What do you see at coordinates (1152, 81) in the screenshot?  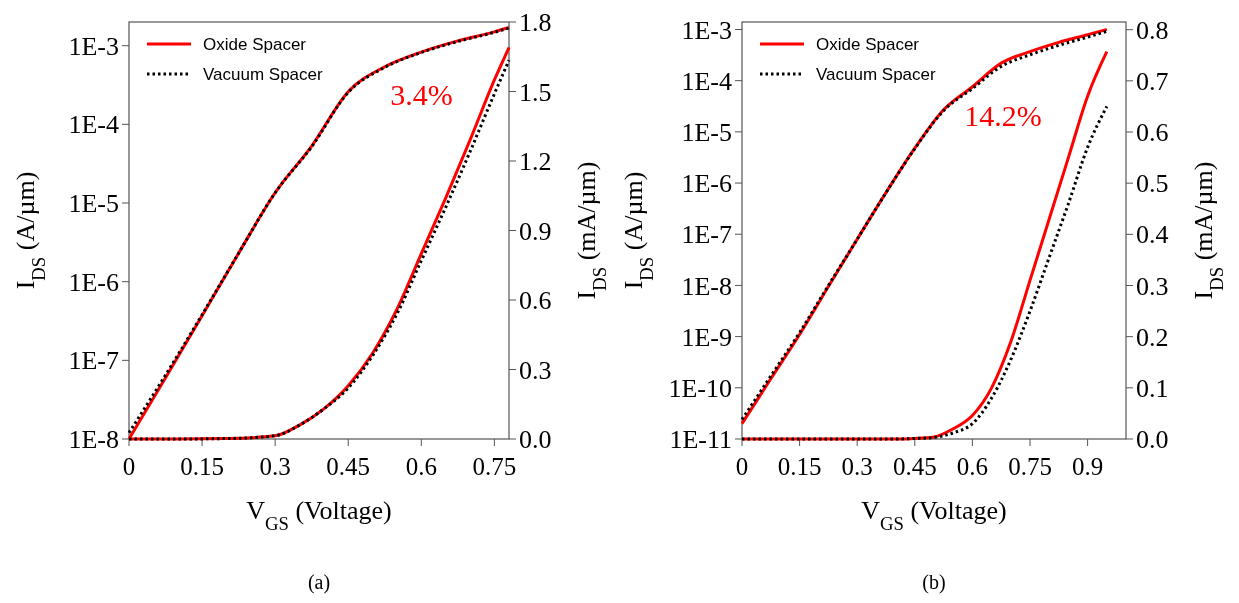 I see `y2-tick-label: 0.7` at bounding box center [1152, 81].